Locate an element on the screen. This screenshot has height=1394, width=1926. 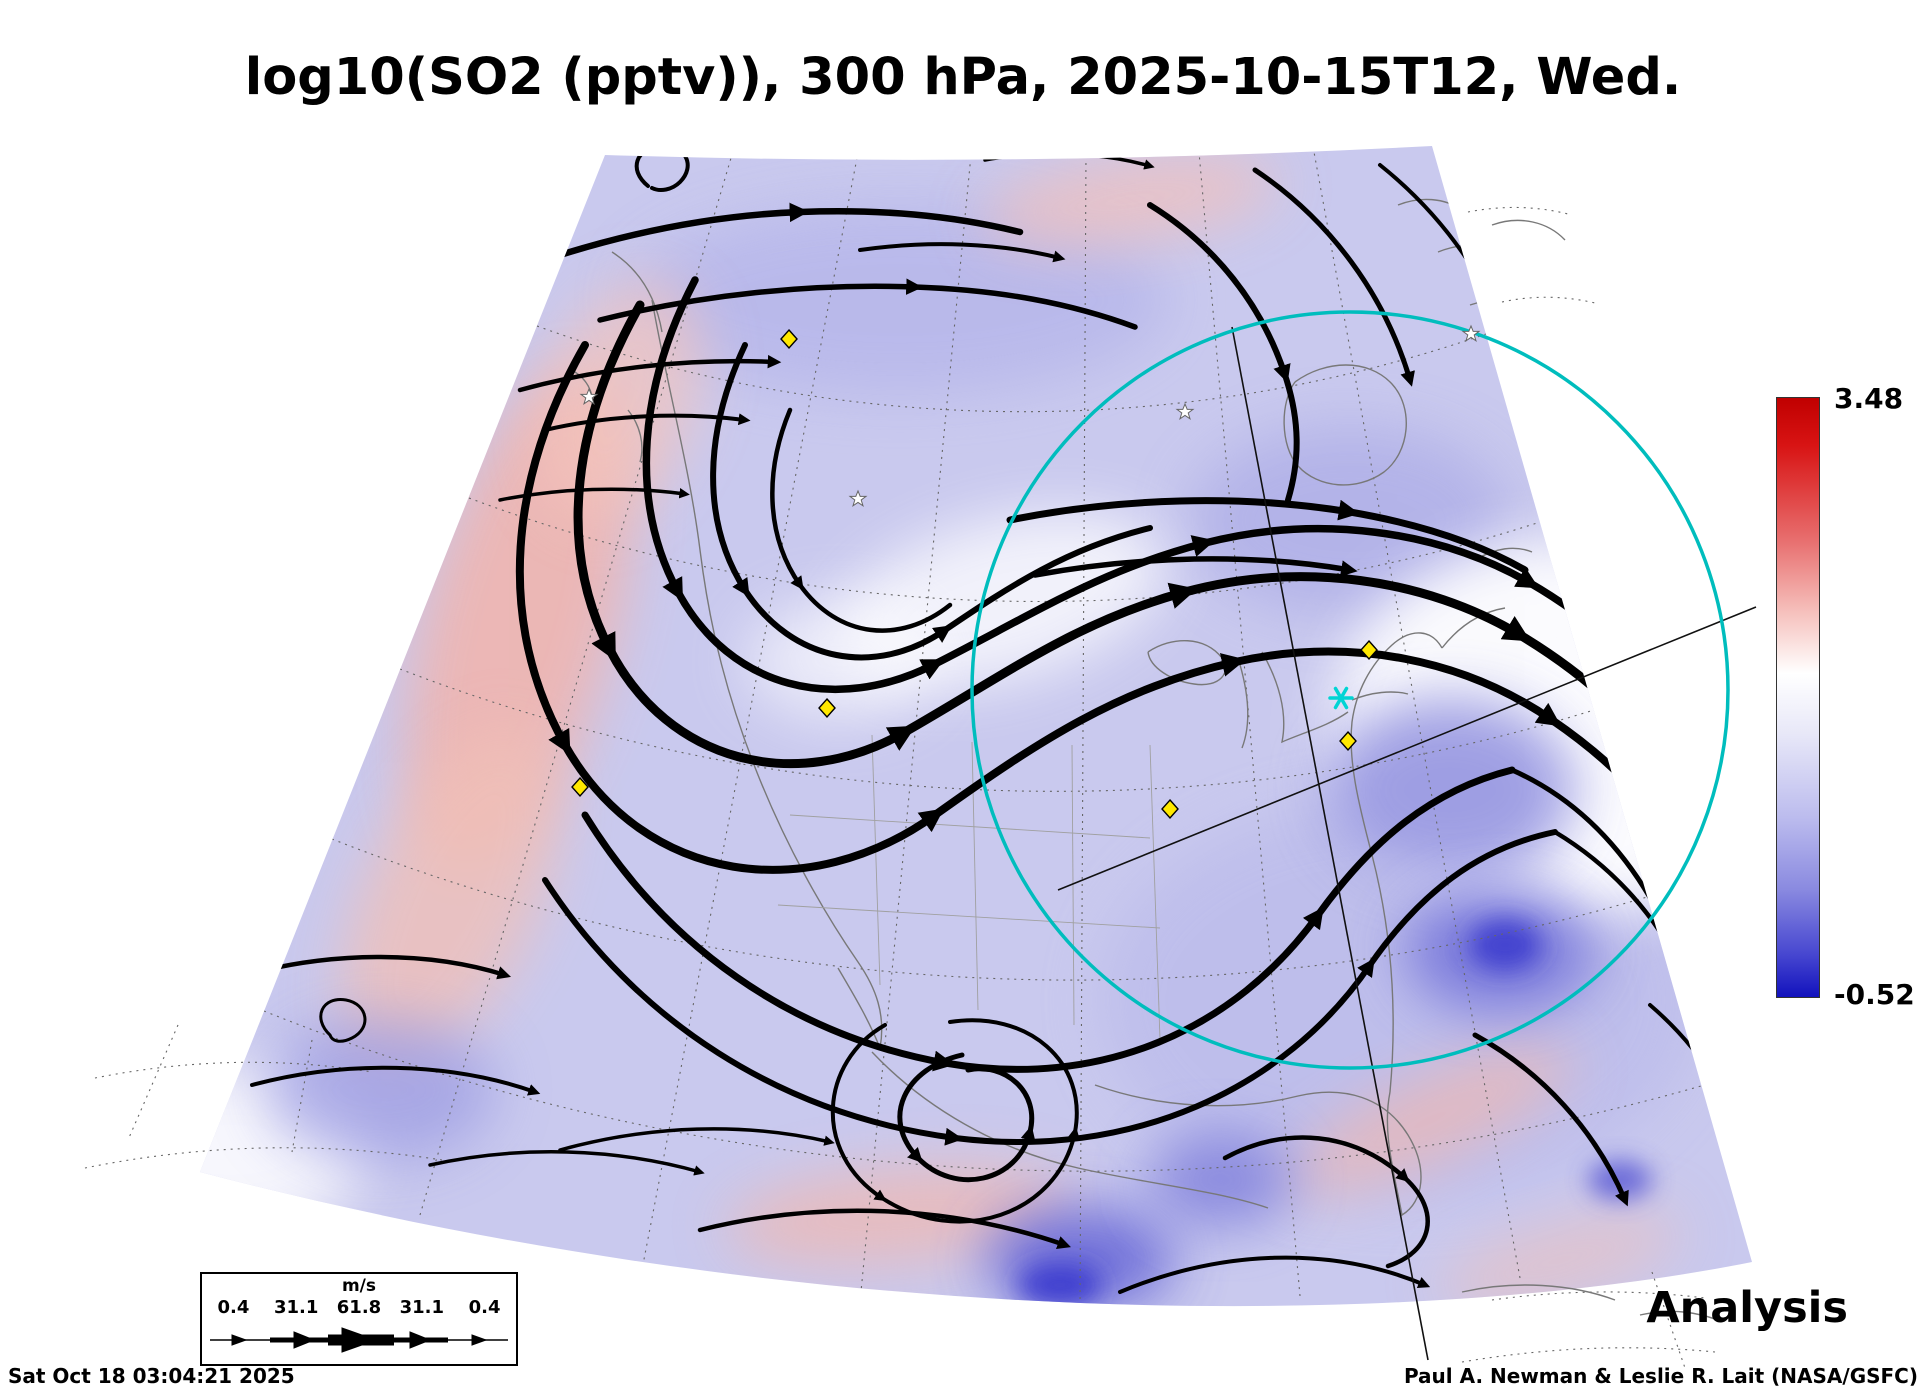
cross-line-shallow is located at coordinates (1407, 748).